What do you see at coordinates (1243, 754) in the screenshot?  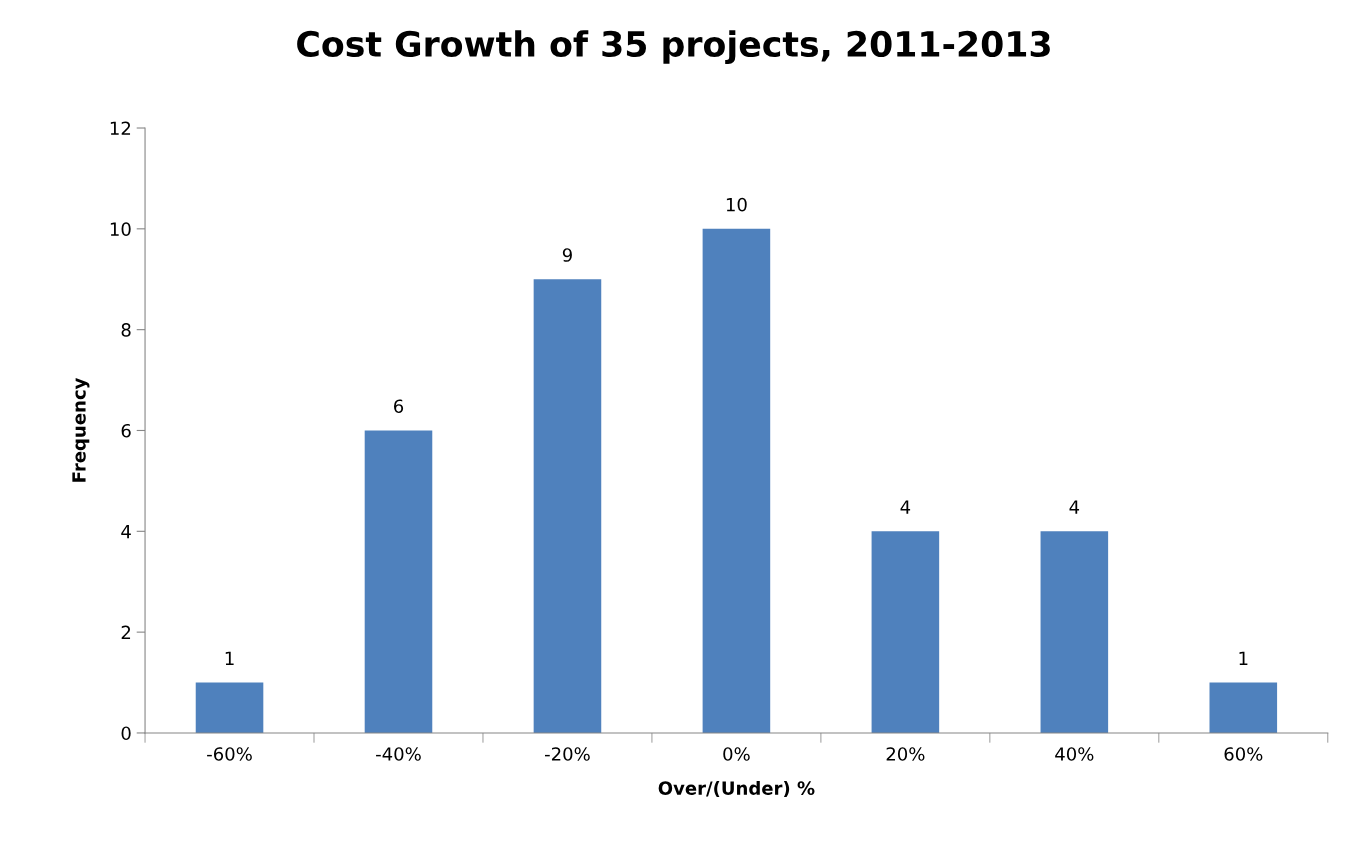 I see `x-tick-label: 60%` at bounding box center [1243, 754].